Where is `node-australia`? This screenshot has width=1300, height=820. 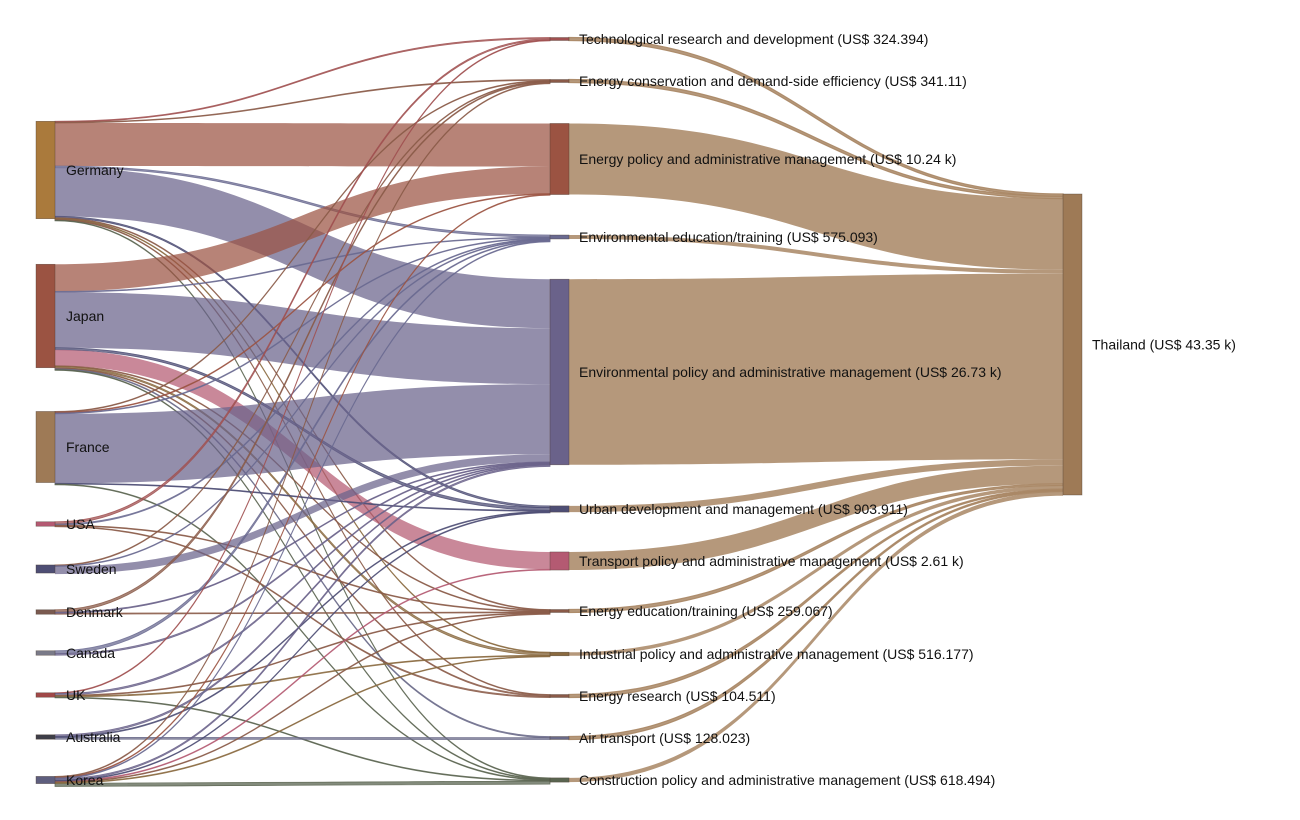
node-australia is located at coordinates (45, 737).